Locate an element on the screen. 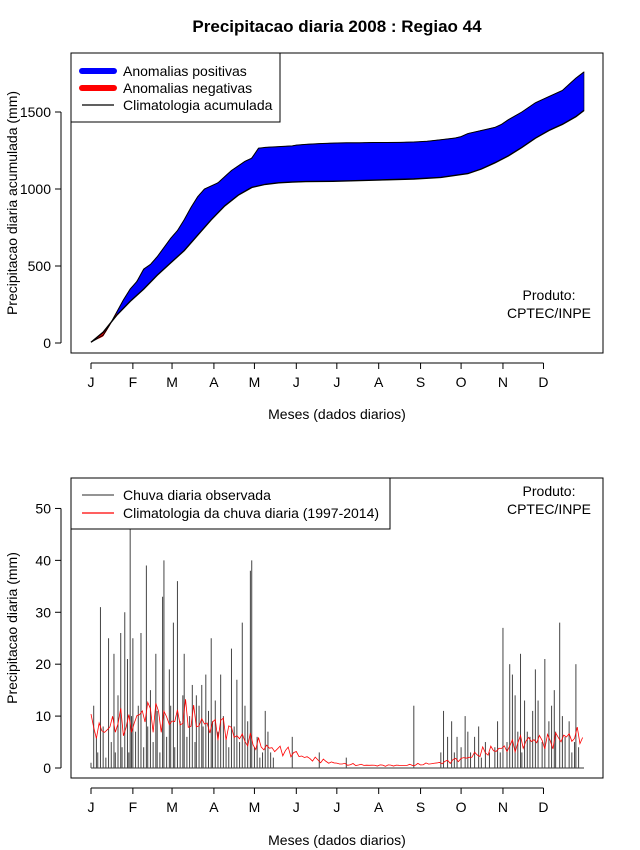  line-group is located at coordinates (337, 733).